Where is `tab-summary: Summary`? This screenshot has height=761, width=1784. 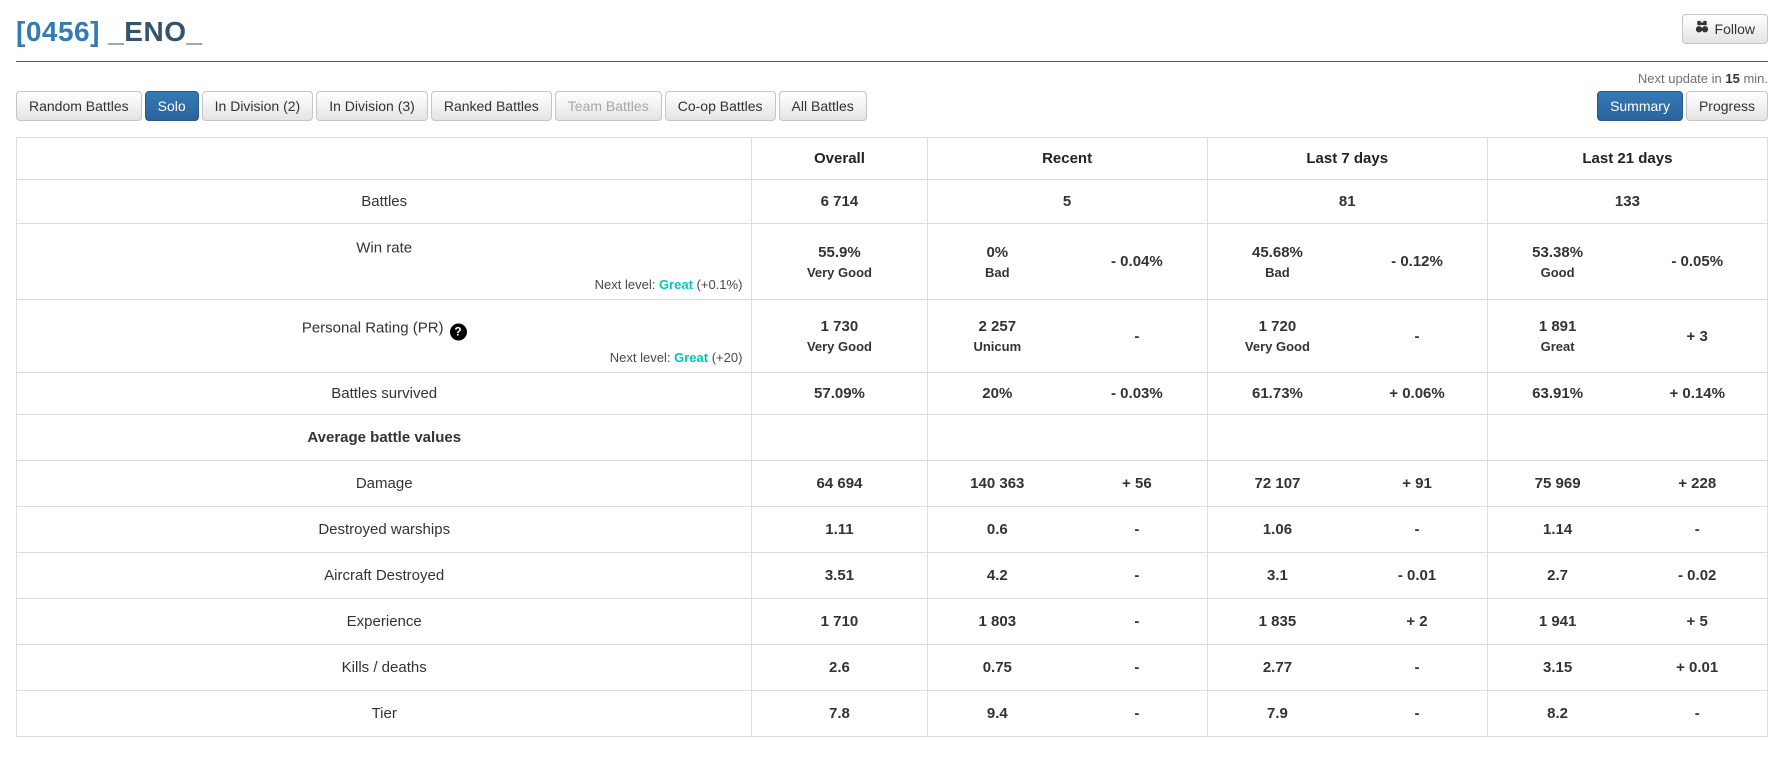 tab-summary: Summary is located at coordinates (1640, 106).